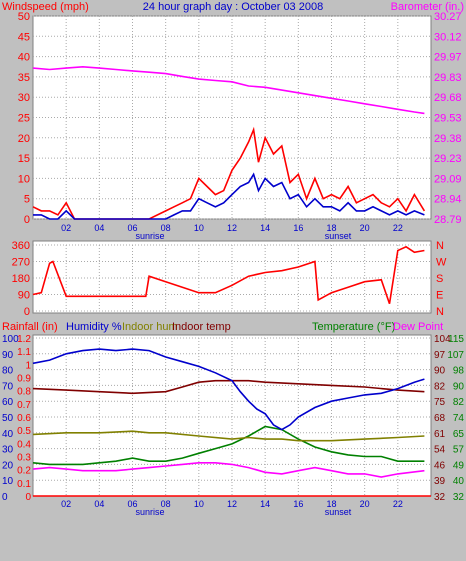 This screenshot has height=561, width=466. What do you see at coordinates (28, 365) in the screenshot?
I see `rain-y-tick-label: 1` at bounding box center [28, 365].